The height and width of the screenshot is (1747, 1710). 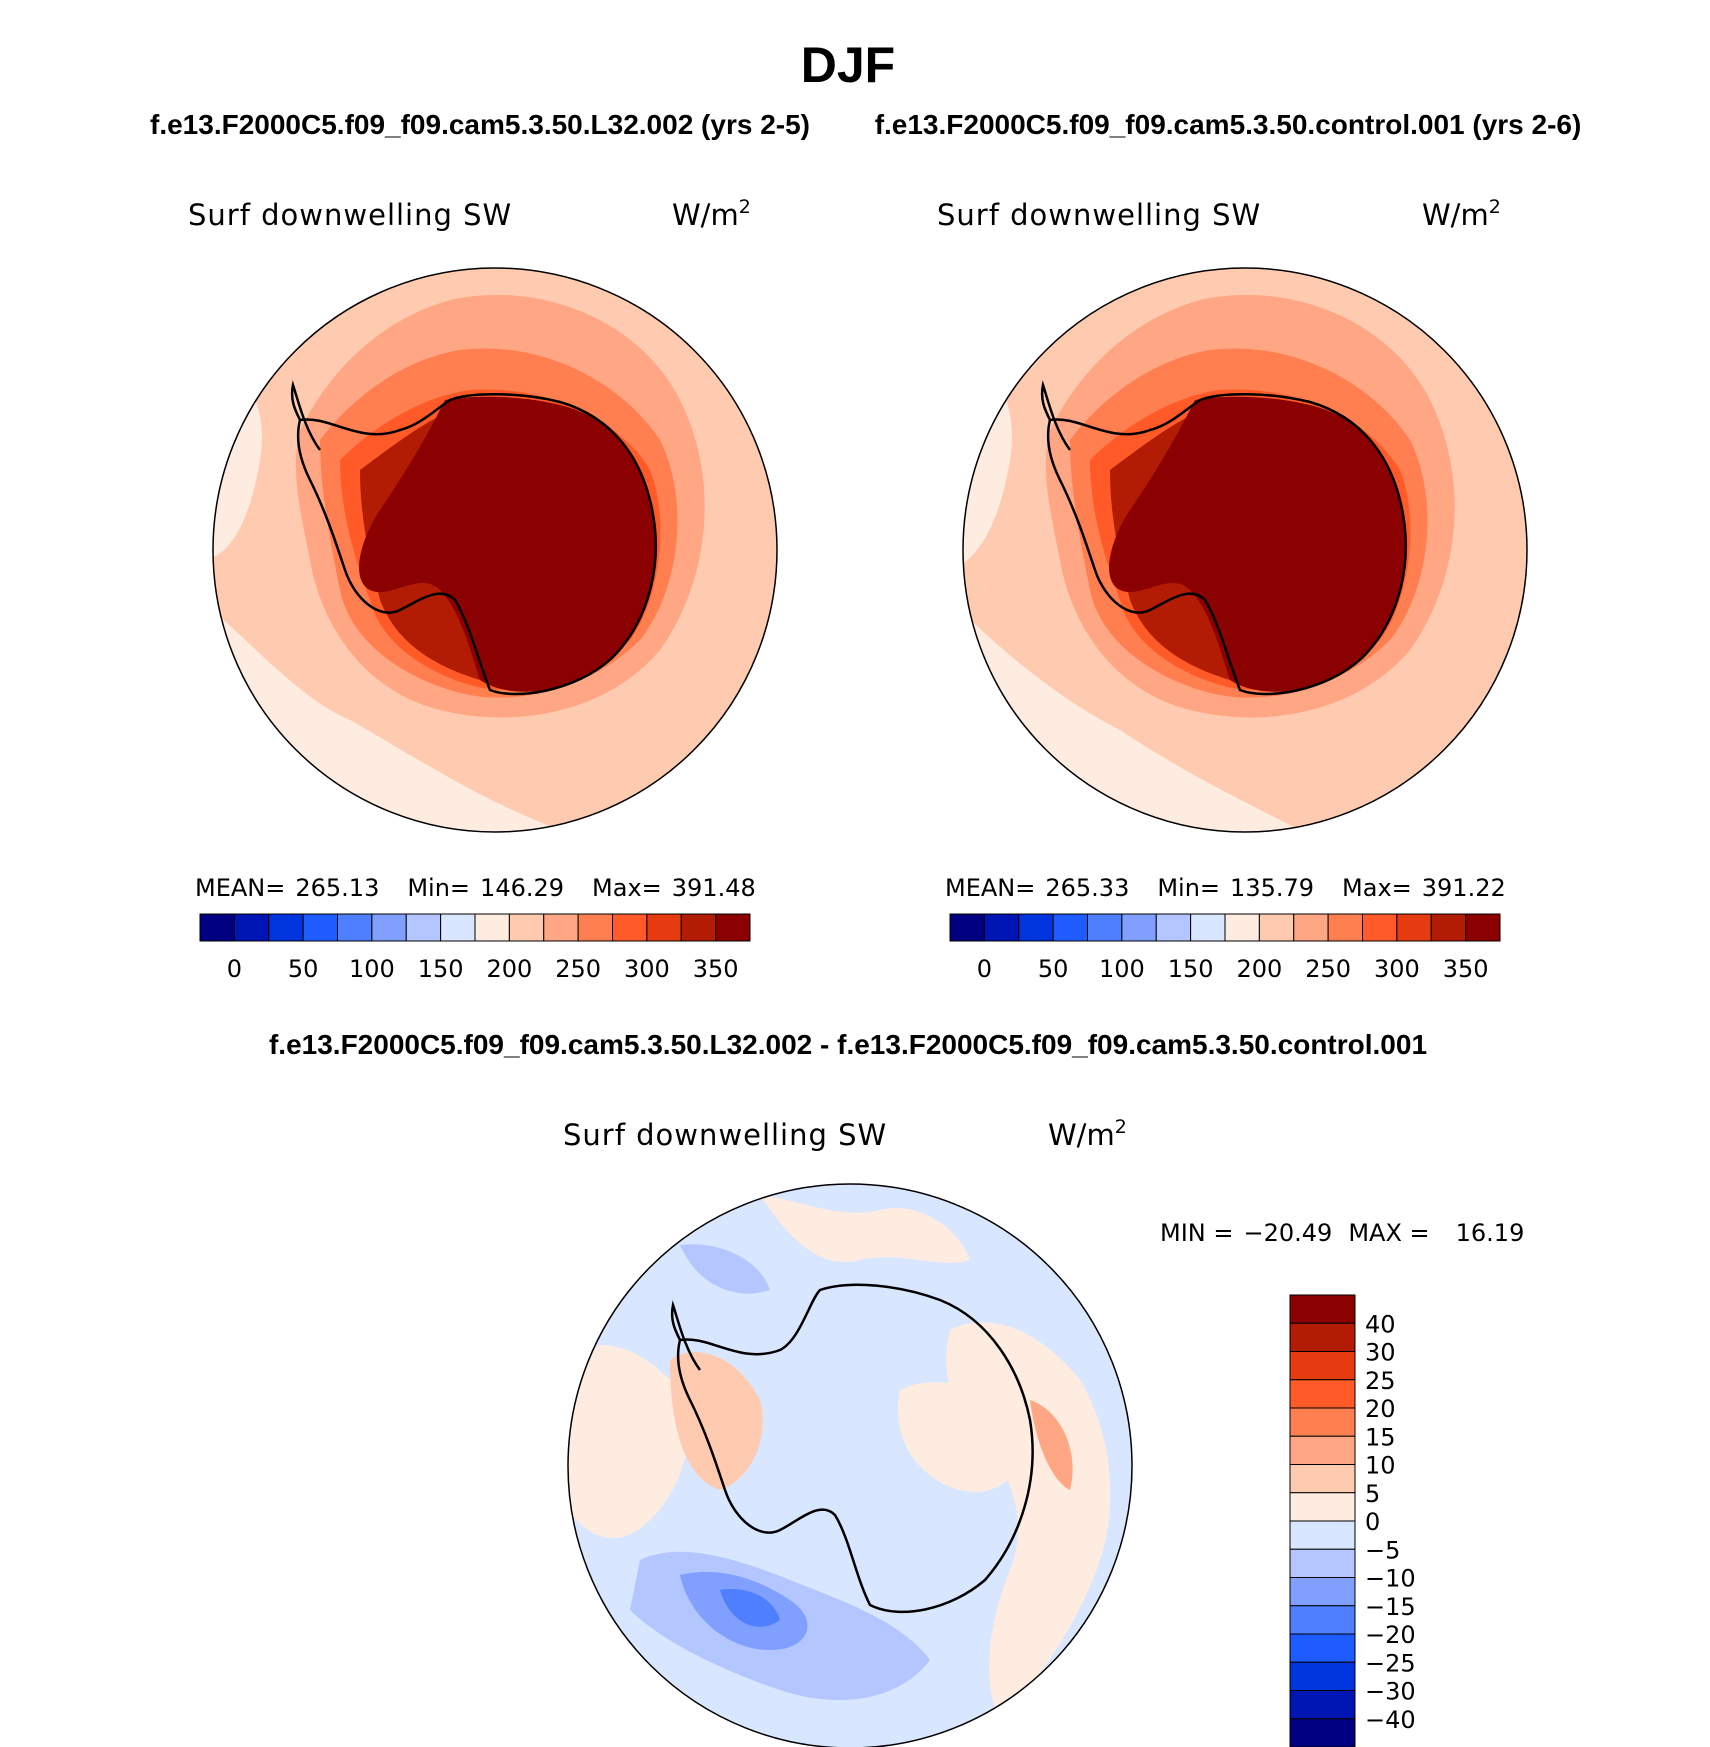 I want to click on panel-c-colorbar-tick-label: −30, so click(x=1390, y=1692).